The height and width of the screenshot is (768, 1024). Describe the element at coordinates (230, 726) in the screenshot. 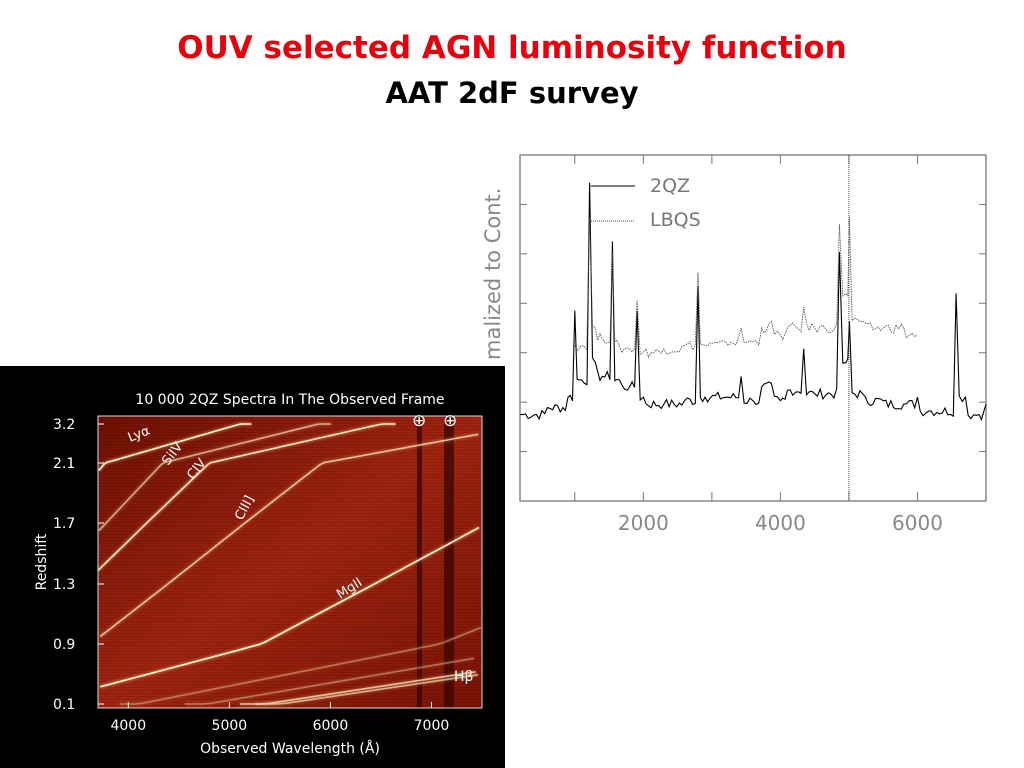

I see `x-tick-label: 5000` at that location.